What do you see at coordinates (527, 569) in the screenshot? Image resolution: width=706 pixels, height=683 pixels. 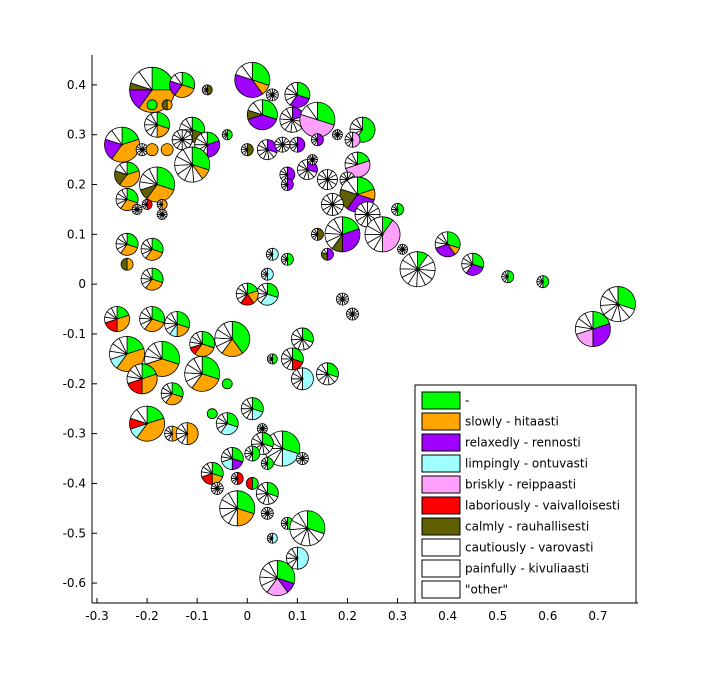 I see `legend-label: painfully - kivuliaasti` at bounding box center [527, 569].